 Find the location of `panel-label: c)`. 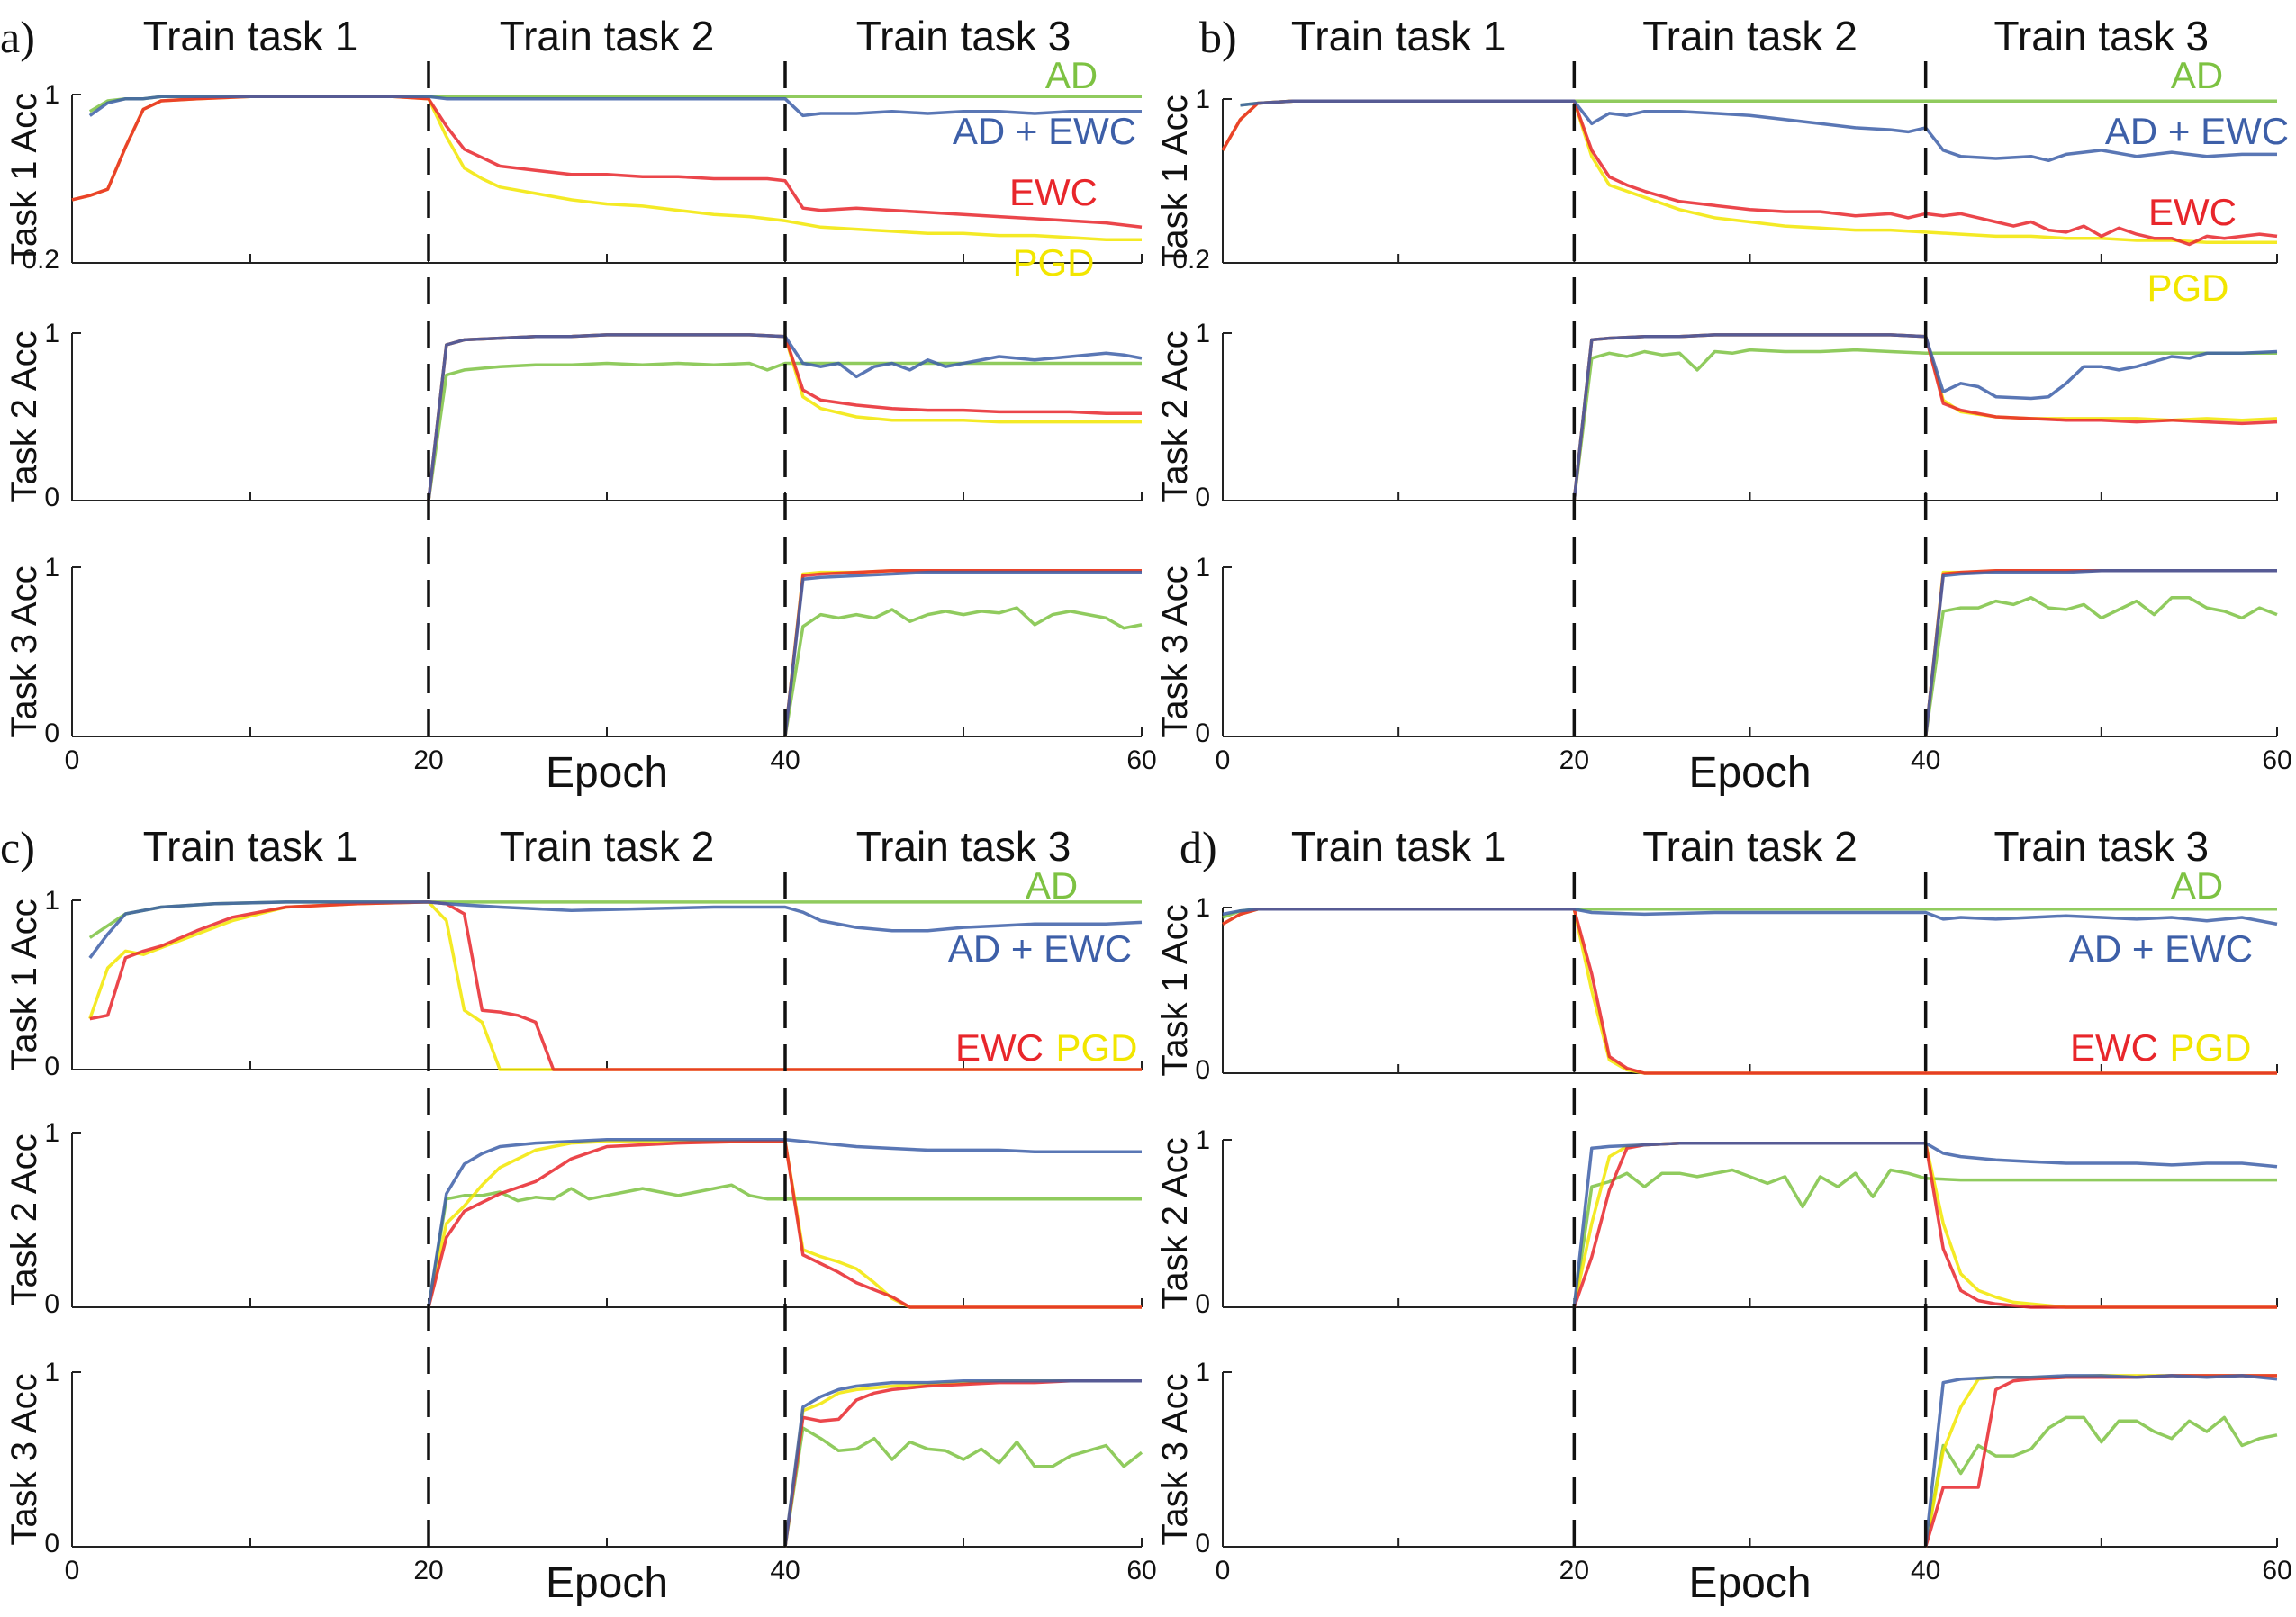

panel-label: c) is located at coordinates (17, 847).